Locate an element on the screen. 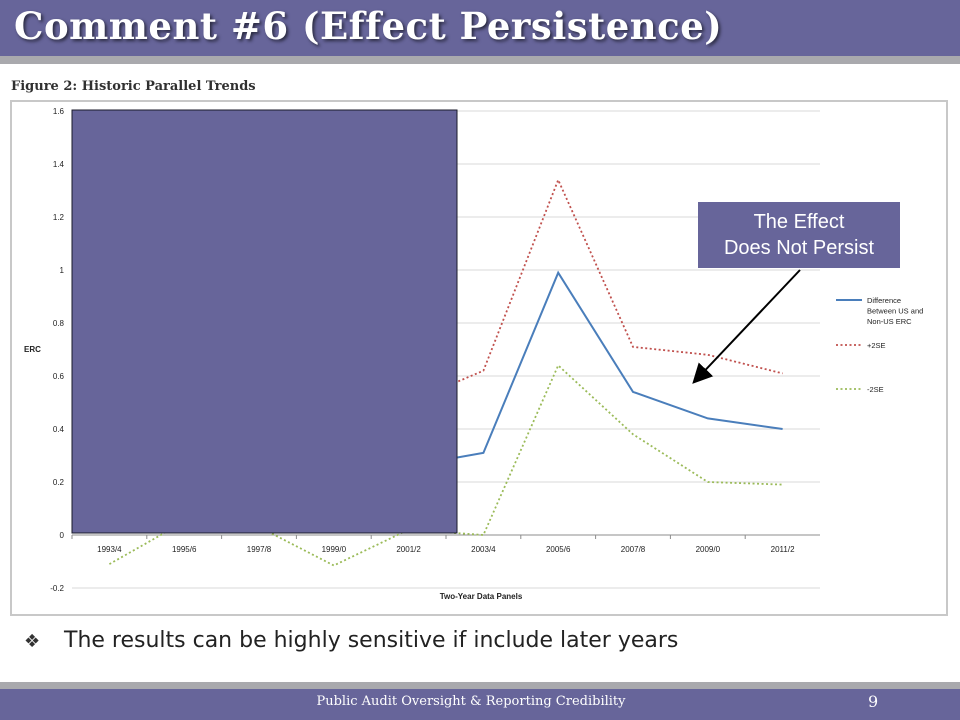  y-tick-label: 0 is located at coordinates (62, 535).